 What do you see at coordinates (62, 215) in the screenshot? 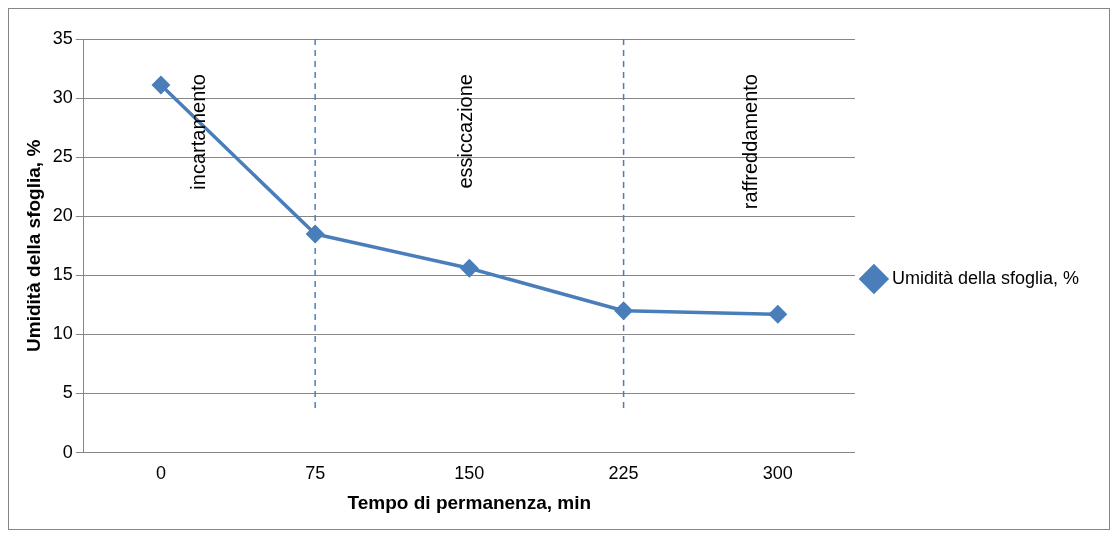
I see `y-tick-label: 20` at bounding box center [62, 215].